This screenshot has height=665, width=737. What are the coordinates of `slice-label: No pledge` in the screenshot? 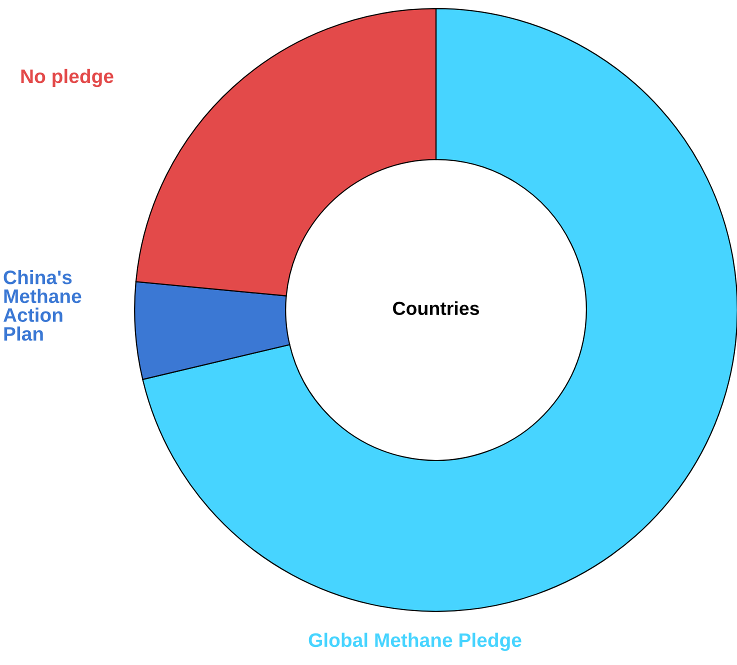 It's located at (67, 78).